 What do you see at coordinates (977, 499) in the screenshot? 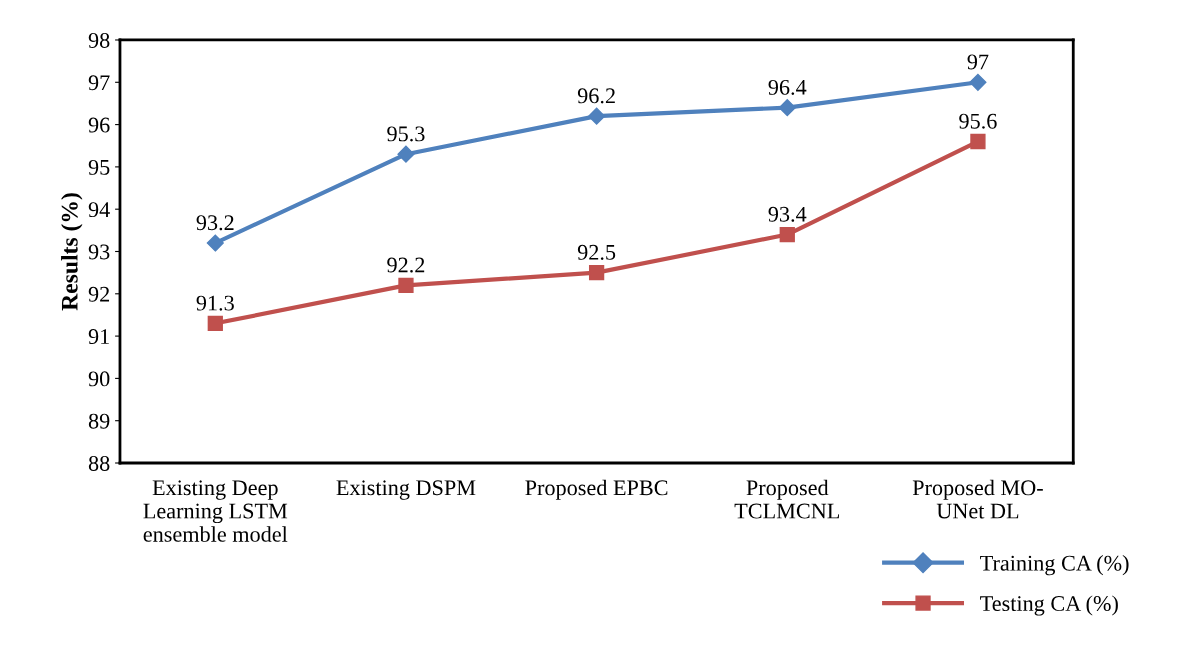
I see `x-tick-label: Proposed MO- UNet DL` at bounding box center [977, 499].